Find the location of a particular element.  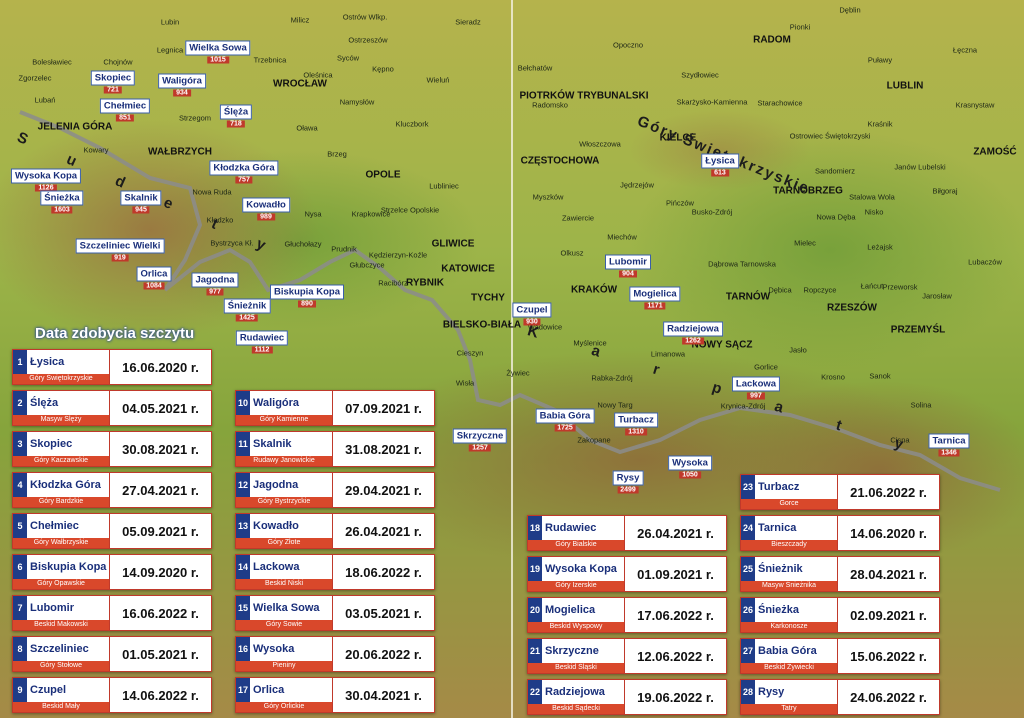

entry-date: 31.08.2021 r. is located at coordinates (384, 449).